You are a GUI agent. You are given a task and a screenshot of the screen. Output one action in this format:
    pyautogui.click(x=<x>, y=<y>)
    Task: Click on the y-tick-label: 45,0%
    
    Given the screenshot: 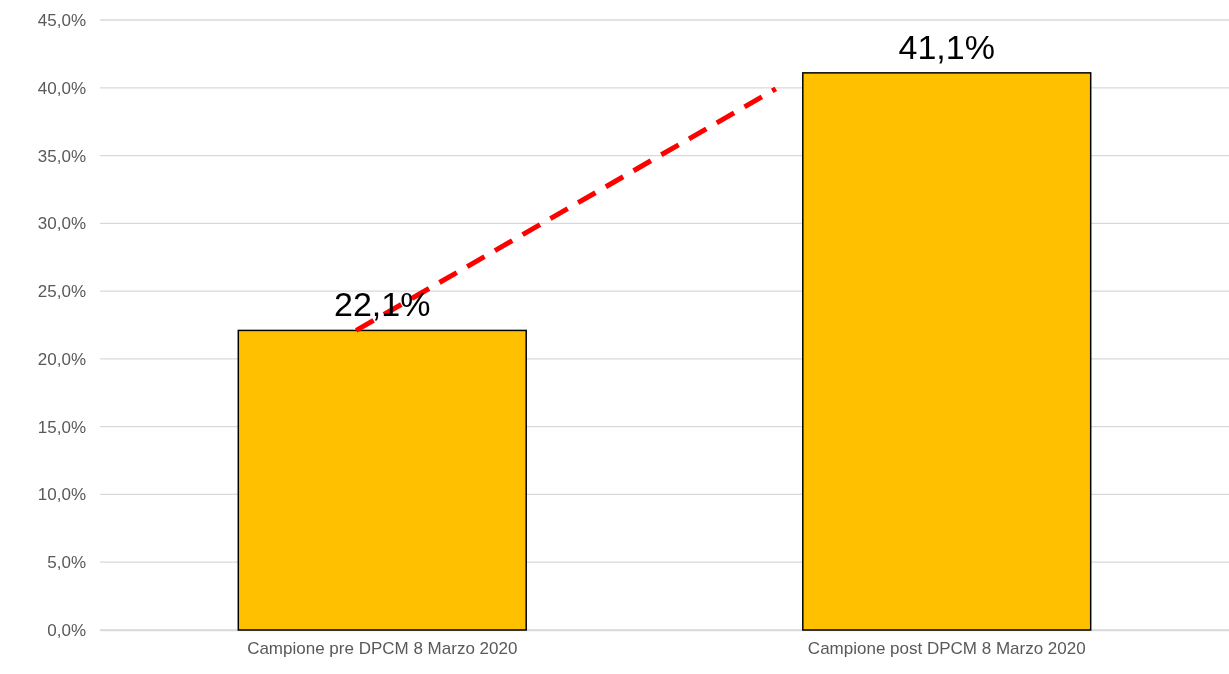 What is the action you would take?
    pyautogui.click(x=61, y=20)
    